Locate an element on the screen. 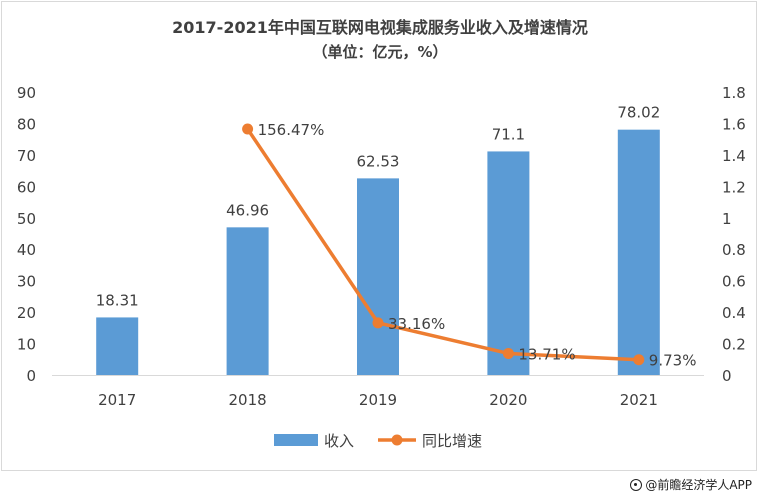  bar-data-label: 46.96 is located at coordinates (247, 210).